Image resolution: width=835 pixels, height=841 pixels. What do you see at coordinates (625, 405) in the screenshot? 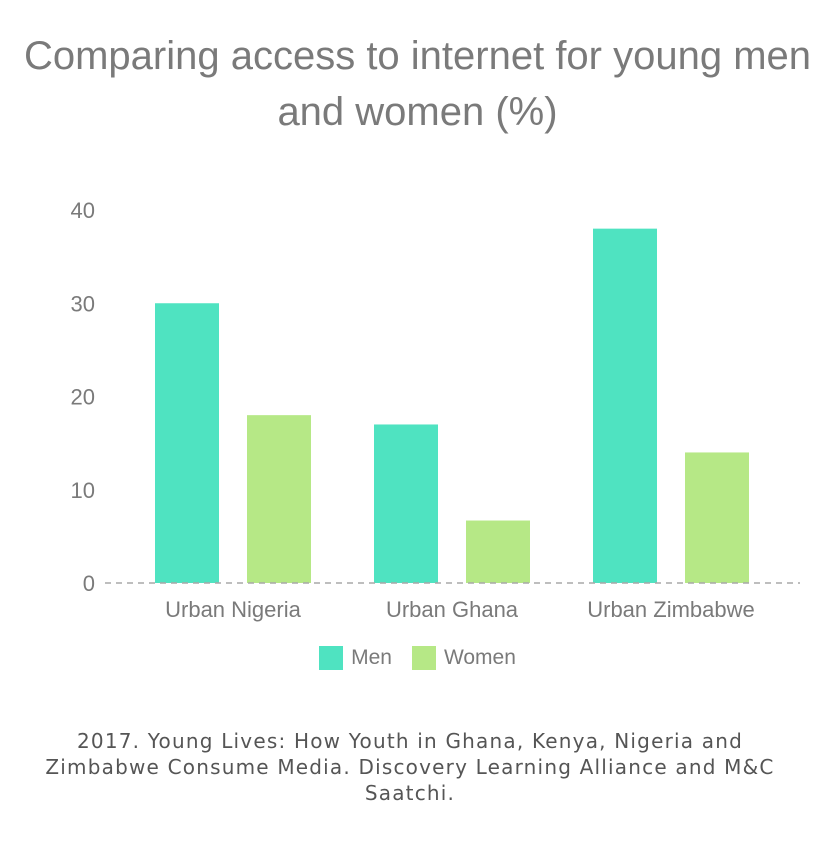
I see `bar-men-urban-zimbabwe` at bounding box center [625, 405].